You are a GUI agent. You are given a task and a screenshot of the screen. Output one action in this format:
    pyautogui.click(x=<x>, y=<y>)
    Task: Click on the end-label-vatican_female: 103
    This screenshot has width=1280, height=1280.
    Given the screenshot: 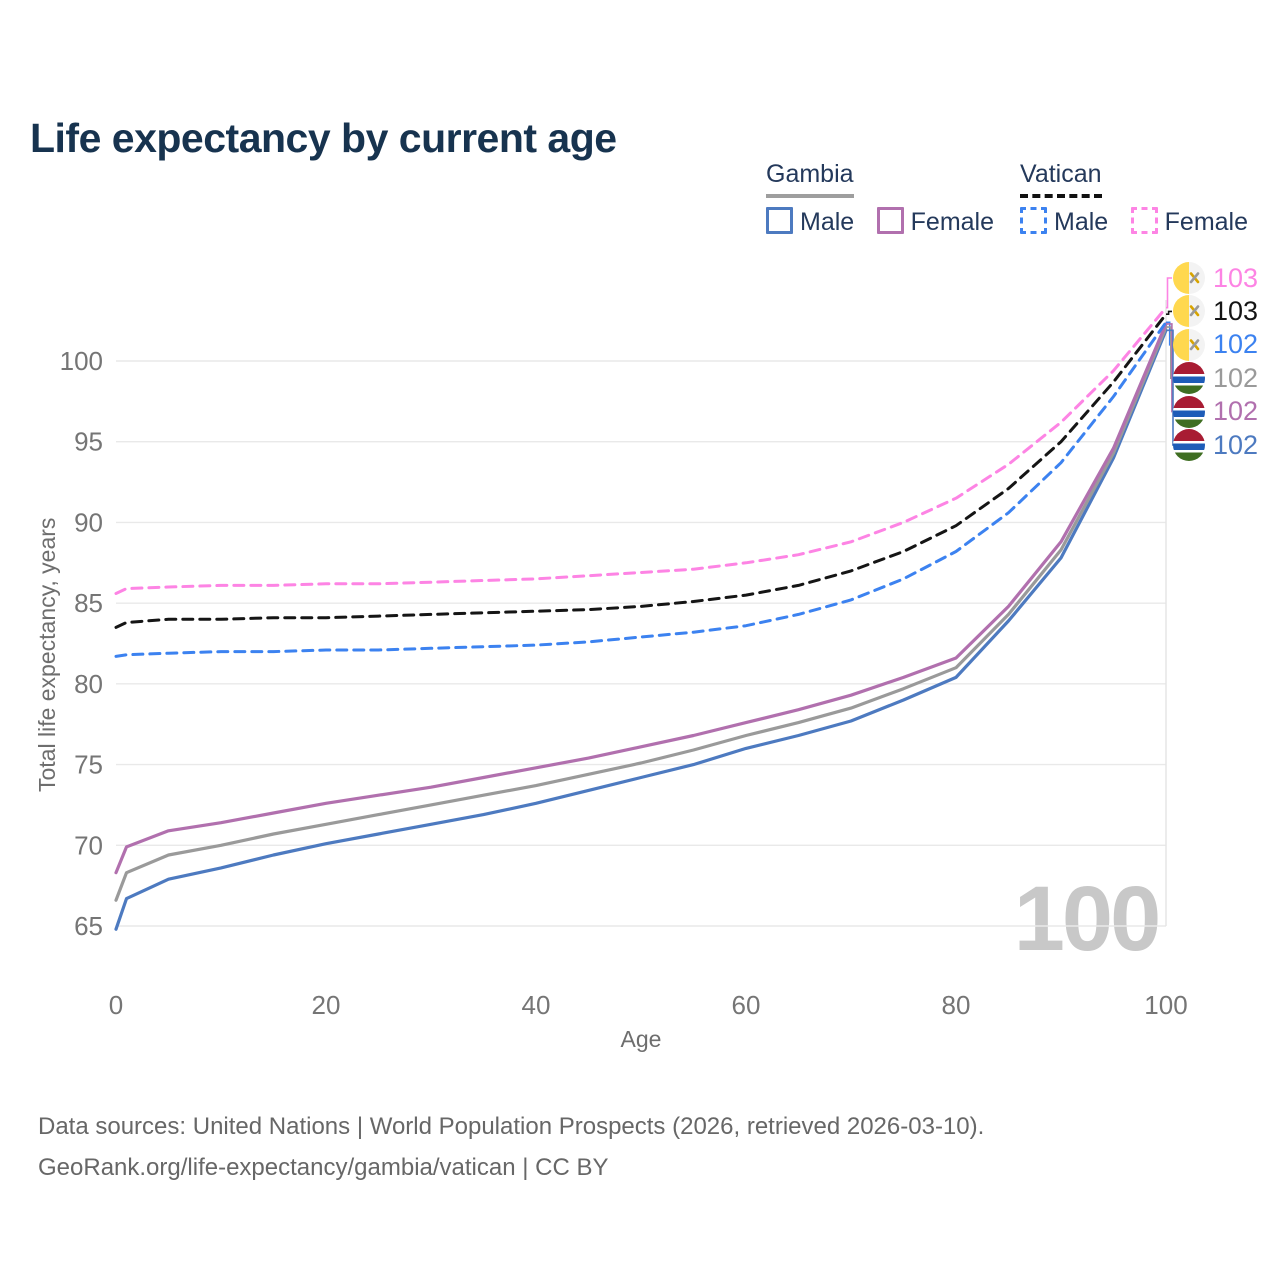 What is the action you would take?
    pyautogui.click(x=1215, y=278)
    